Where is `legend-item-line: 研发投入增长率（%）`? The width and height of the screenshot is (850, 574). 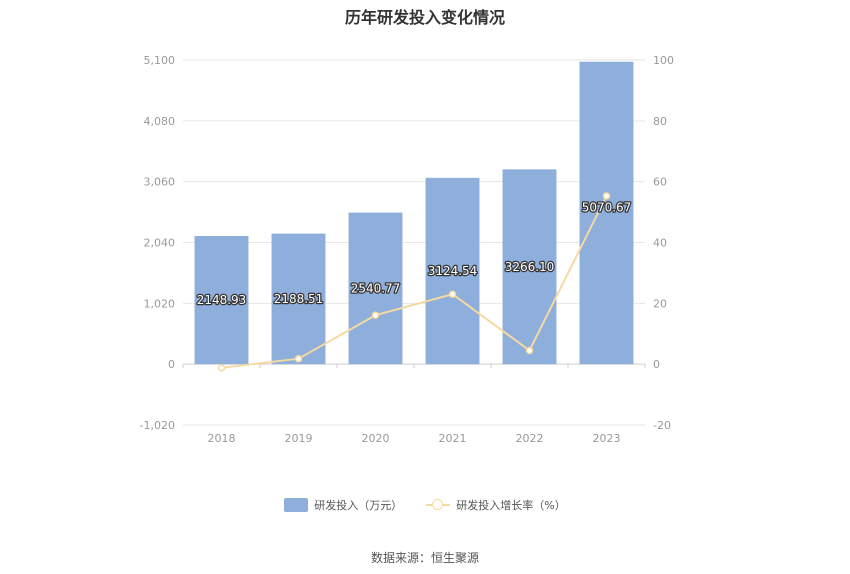
legend-item-line: 研发投入增长率（%） is located at coordinates (496, 505).